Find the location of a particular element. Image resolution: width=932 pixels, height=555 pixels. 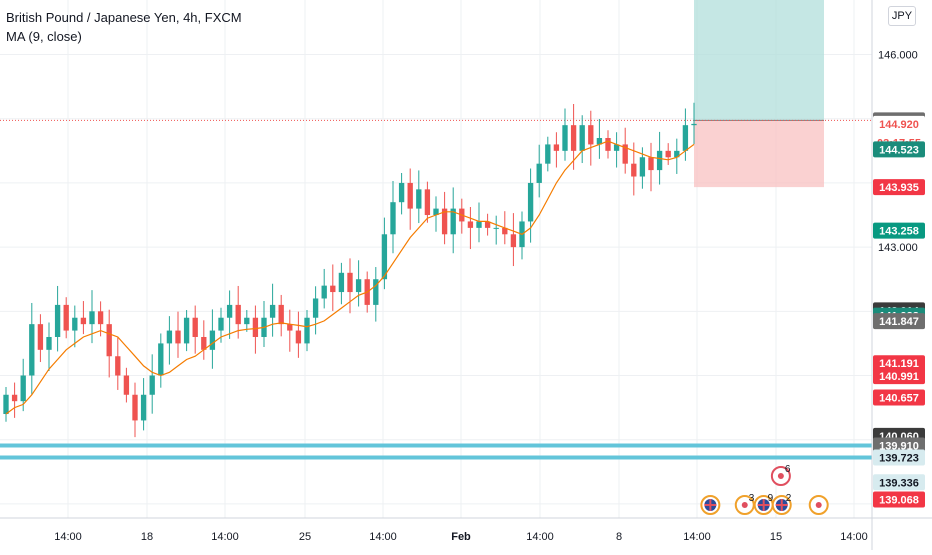

event-marker: 6 is located at coordinates (780, 475).